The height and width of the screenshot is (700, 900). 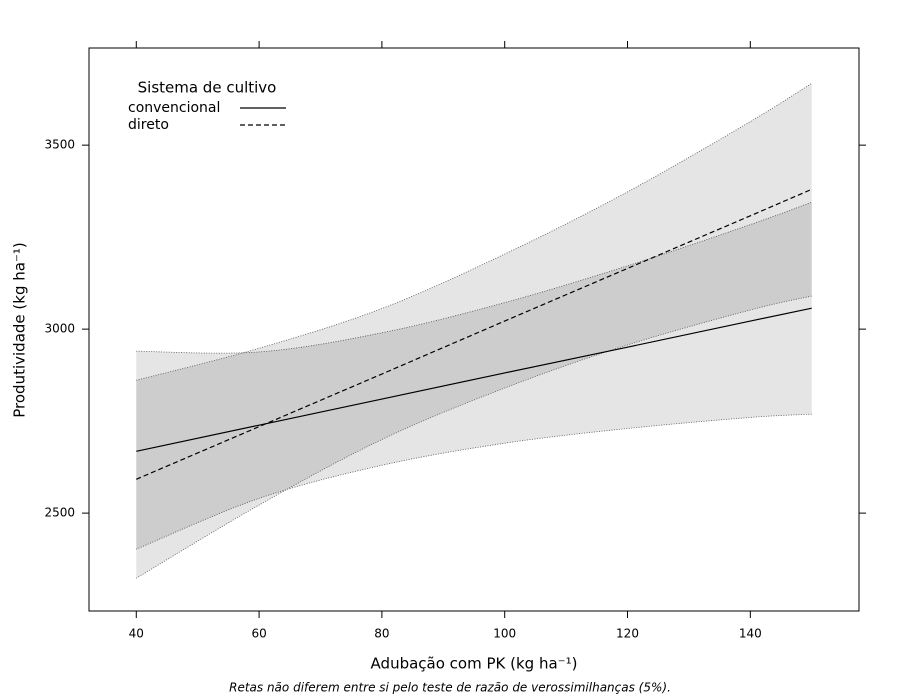 I want to click on x-tick-label: 140, so click(x=750, y=634).